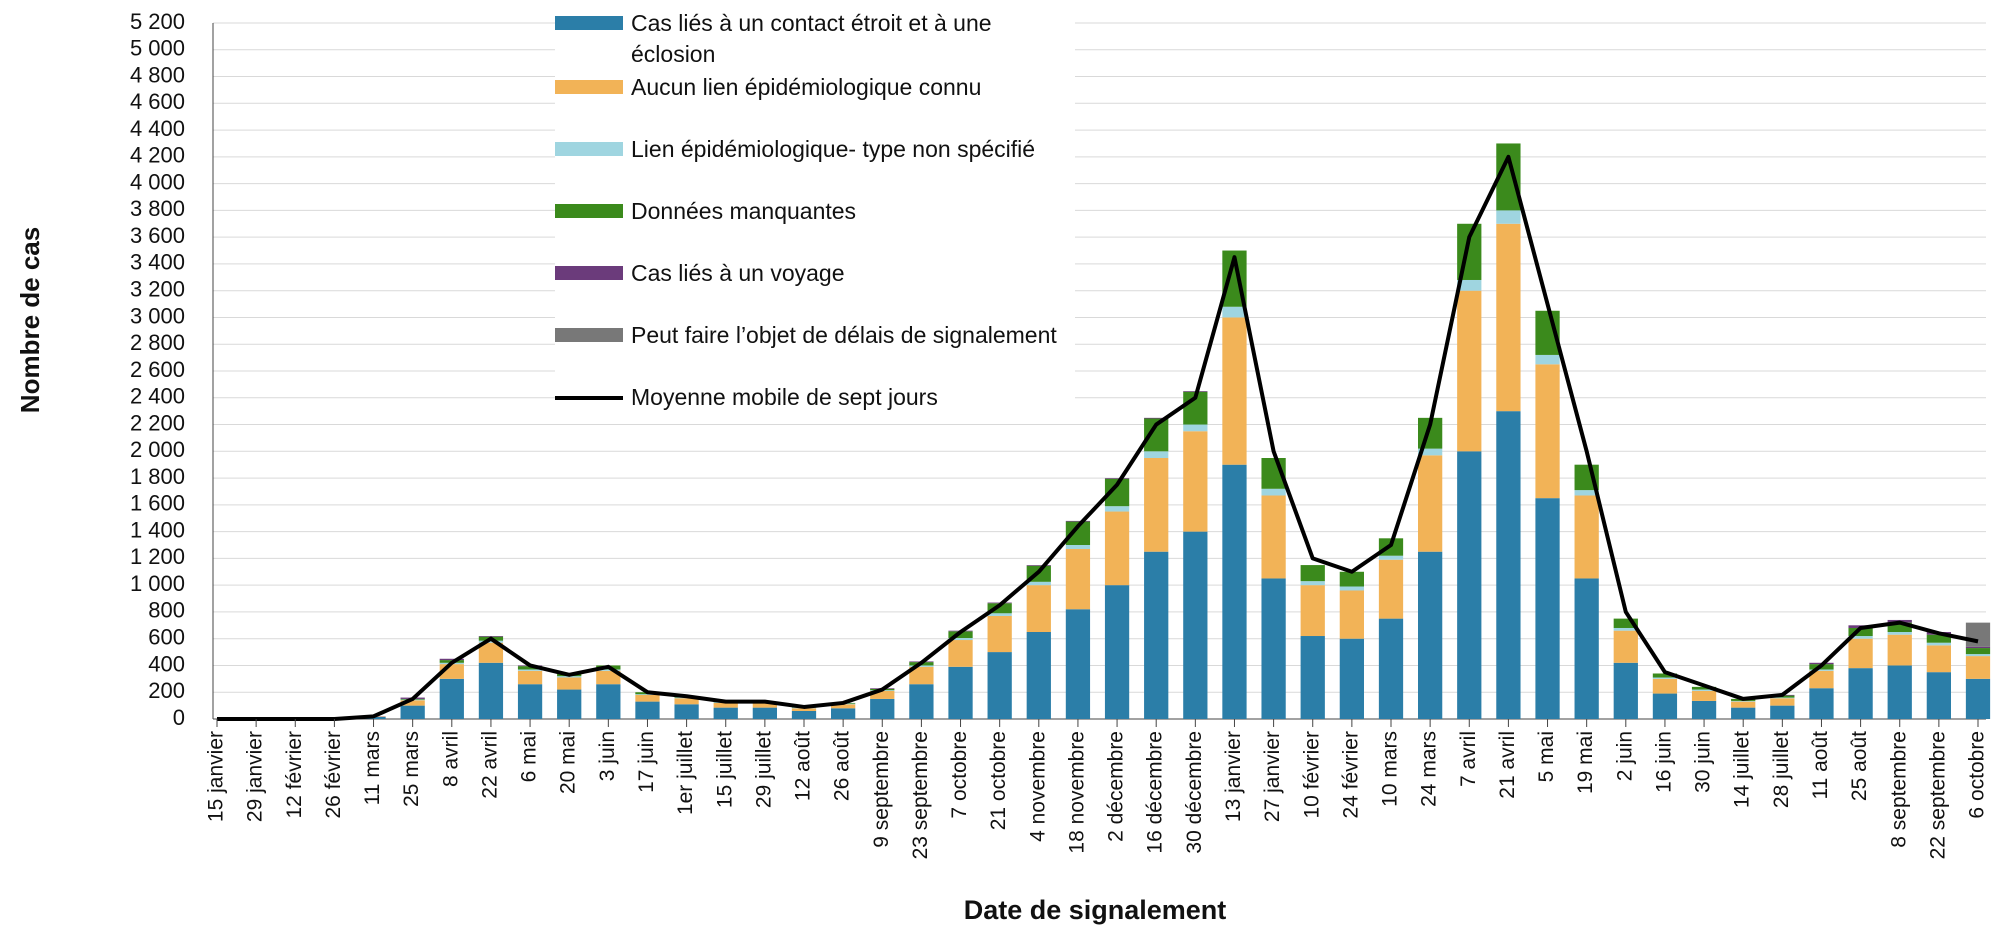 This screenshot has width=2007, height=931. What do you see at coordinates (489, 765) in the screenshot?
I see `x-tick-label: 22 avril` at bounding box center [489, 765].